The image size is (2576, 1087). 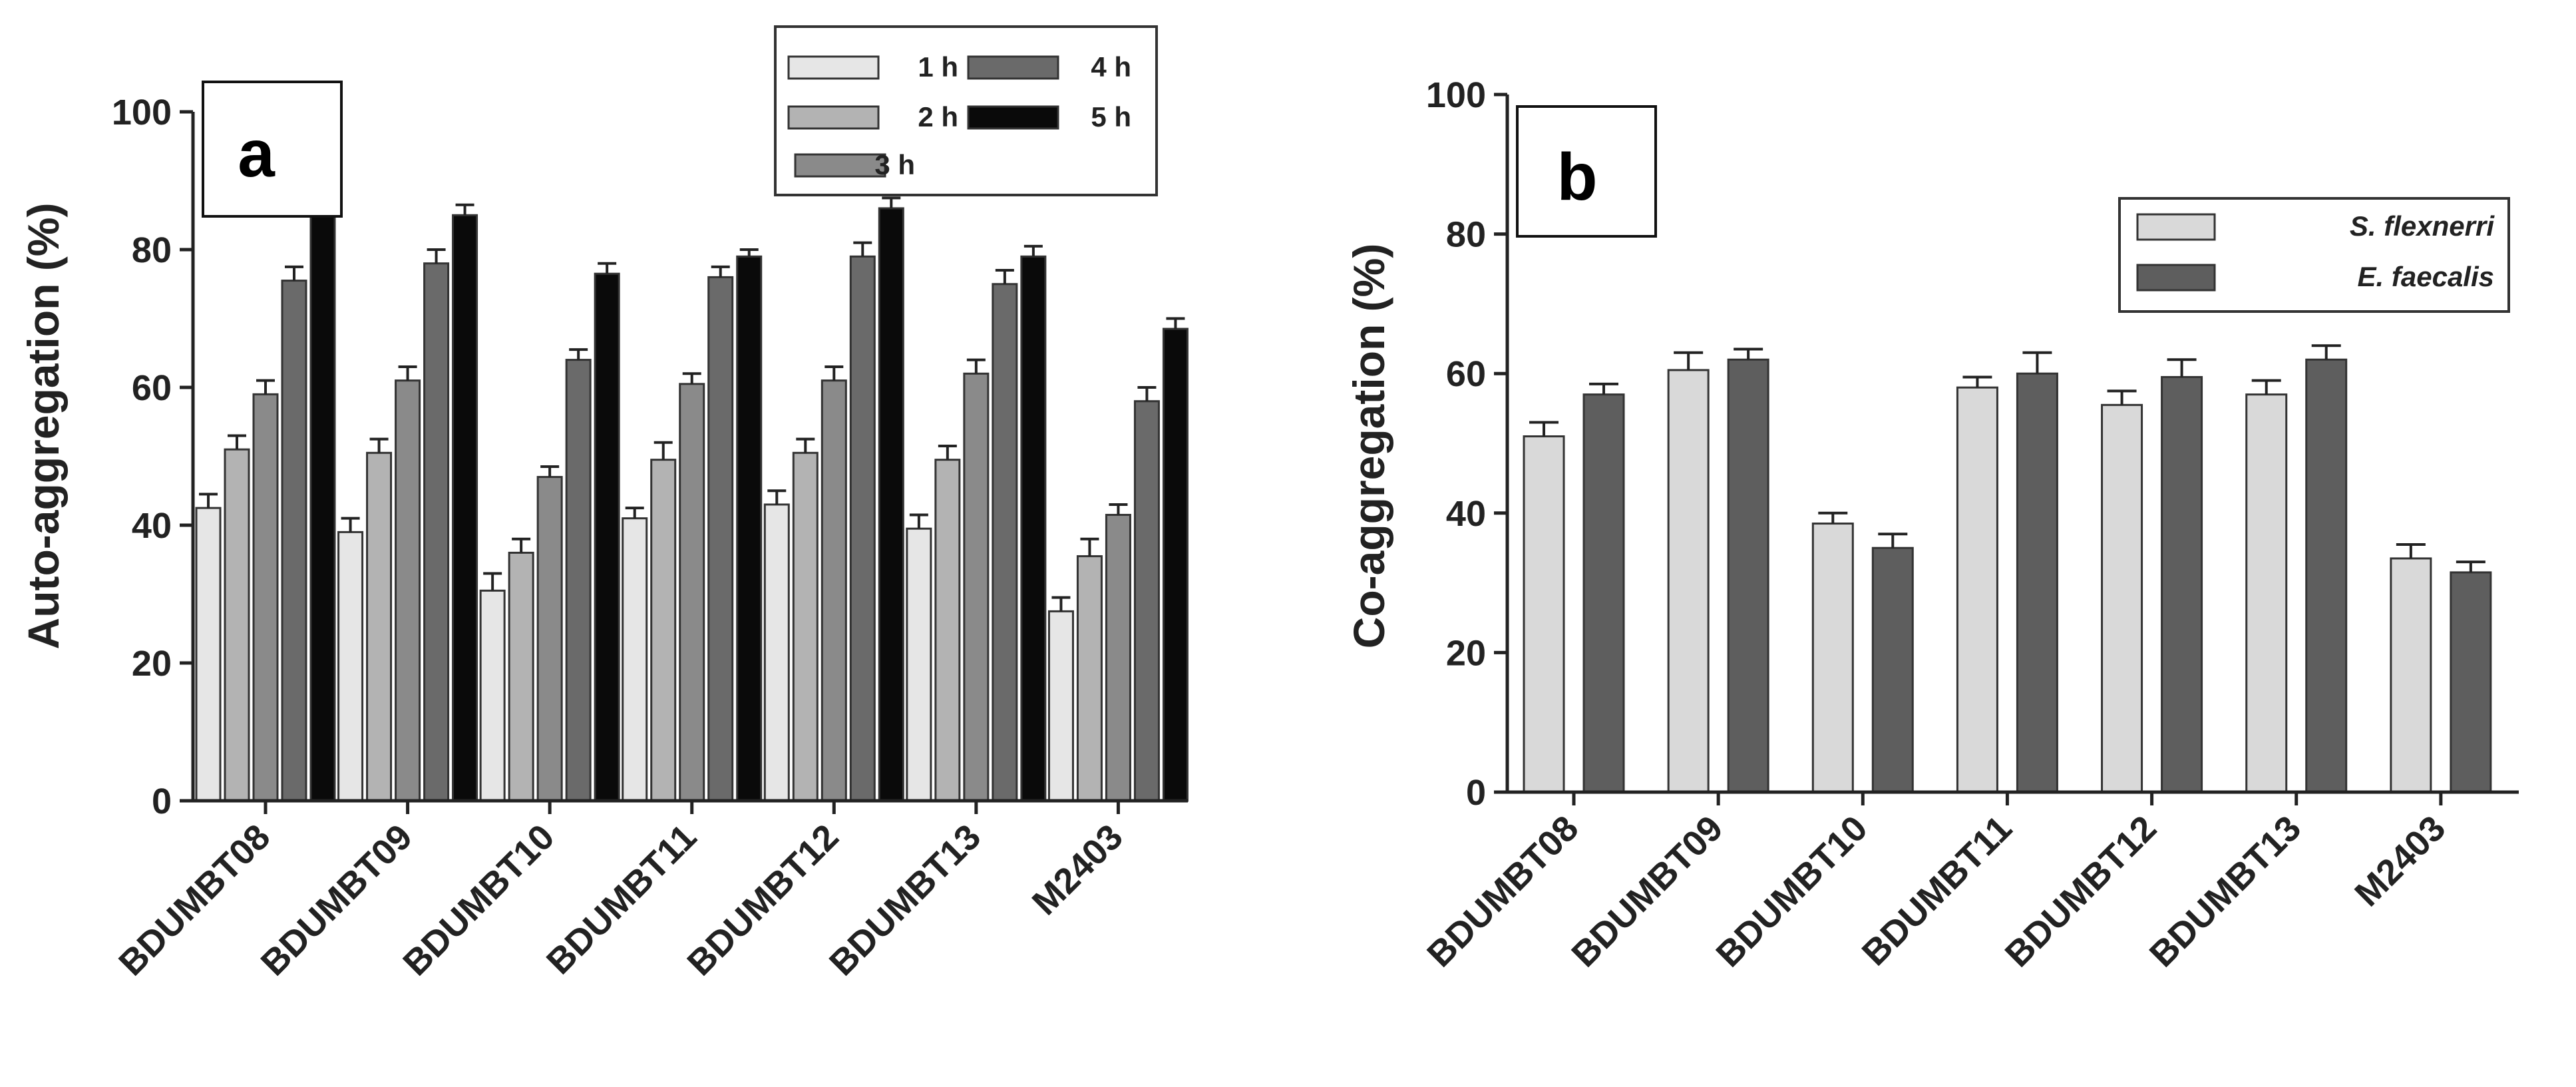 What do you see at coordinates (2225, 891) in the screenshot?
I see `b-category-label: BDUMBT13` at bounding box center [2225, 891].